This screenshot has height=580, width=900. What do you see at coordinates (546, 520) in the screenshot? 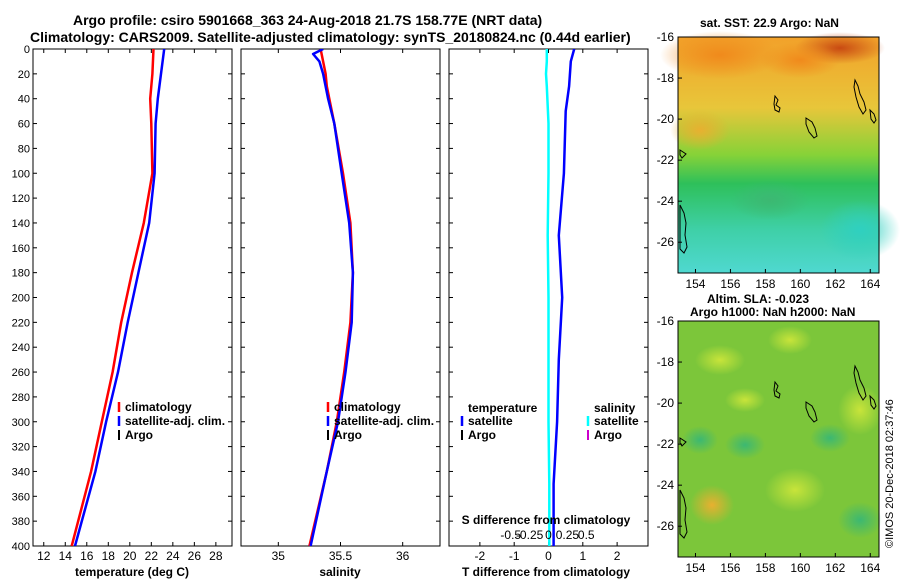
I see `s-difference-label: S difference from climatology` at bounding box center [546, 520].